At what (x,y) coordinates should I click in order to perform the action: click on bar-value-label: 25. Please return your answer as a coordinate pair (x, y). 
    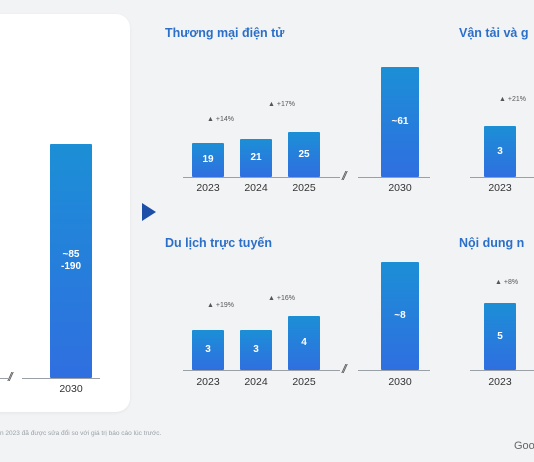
    Looking at the image, I should click on (304, 154).